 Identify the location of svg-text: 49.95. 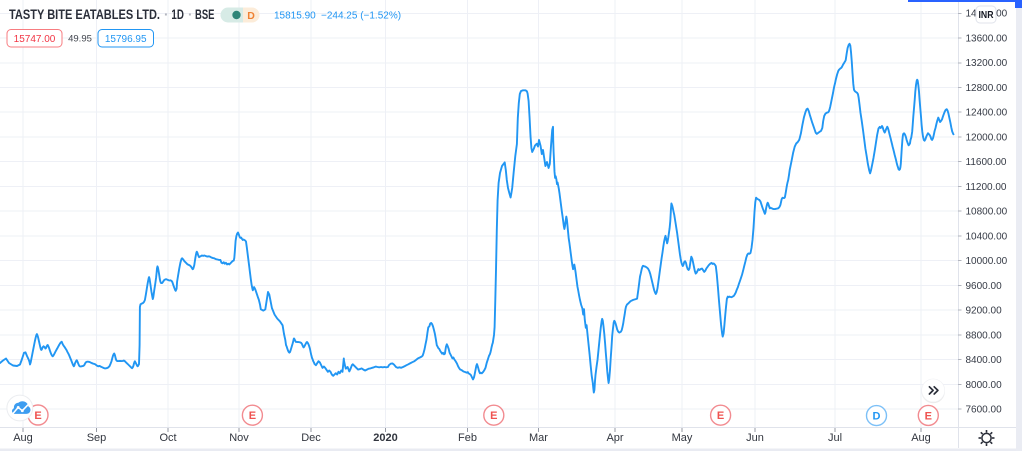
(80, 39).